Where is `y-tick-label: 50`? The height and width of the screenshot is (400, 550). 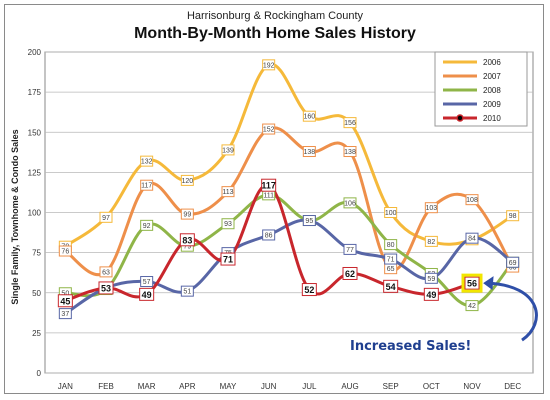 y-tick-label: 50 is located at coordinates (36, 293).